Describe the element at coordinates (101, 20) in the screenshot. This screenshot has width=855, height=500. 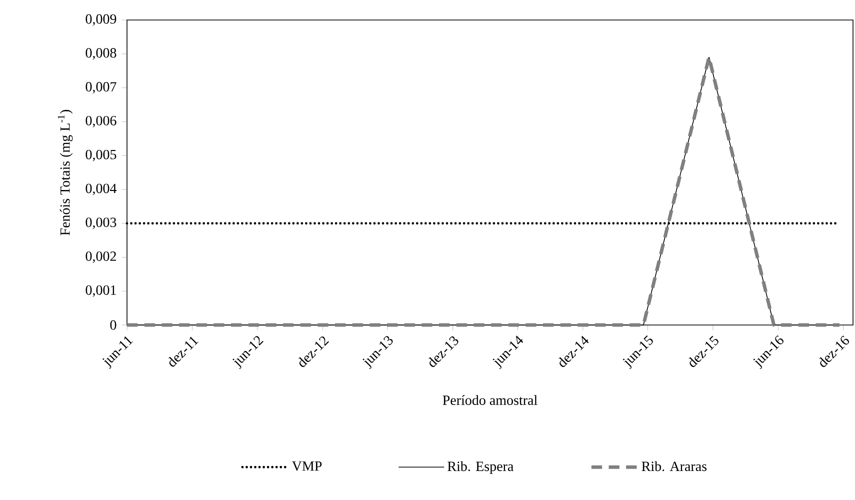
I see `y-tick-label: 0,009` at that location.